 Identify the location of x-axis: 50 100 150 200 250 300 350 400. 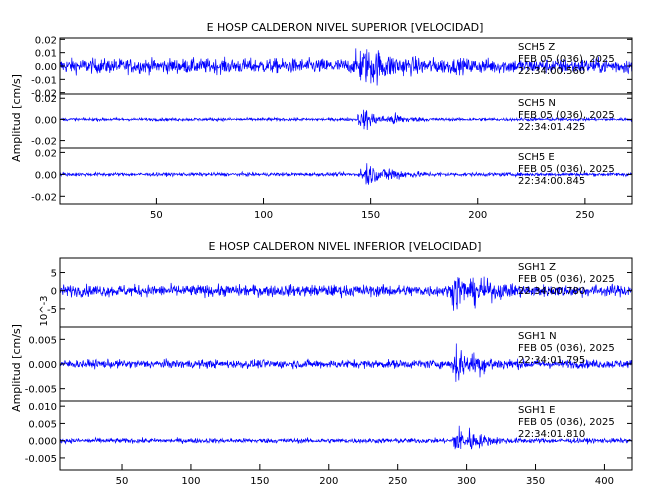
(365, 475).